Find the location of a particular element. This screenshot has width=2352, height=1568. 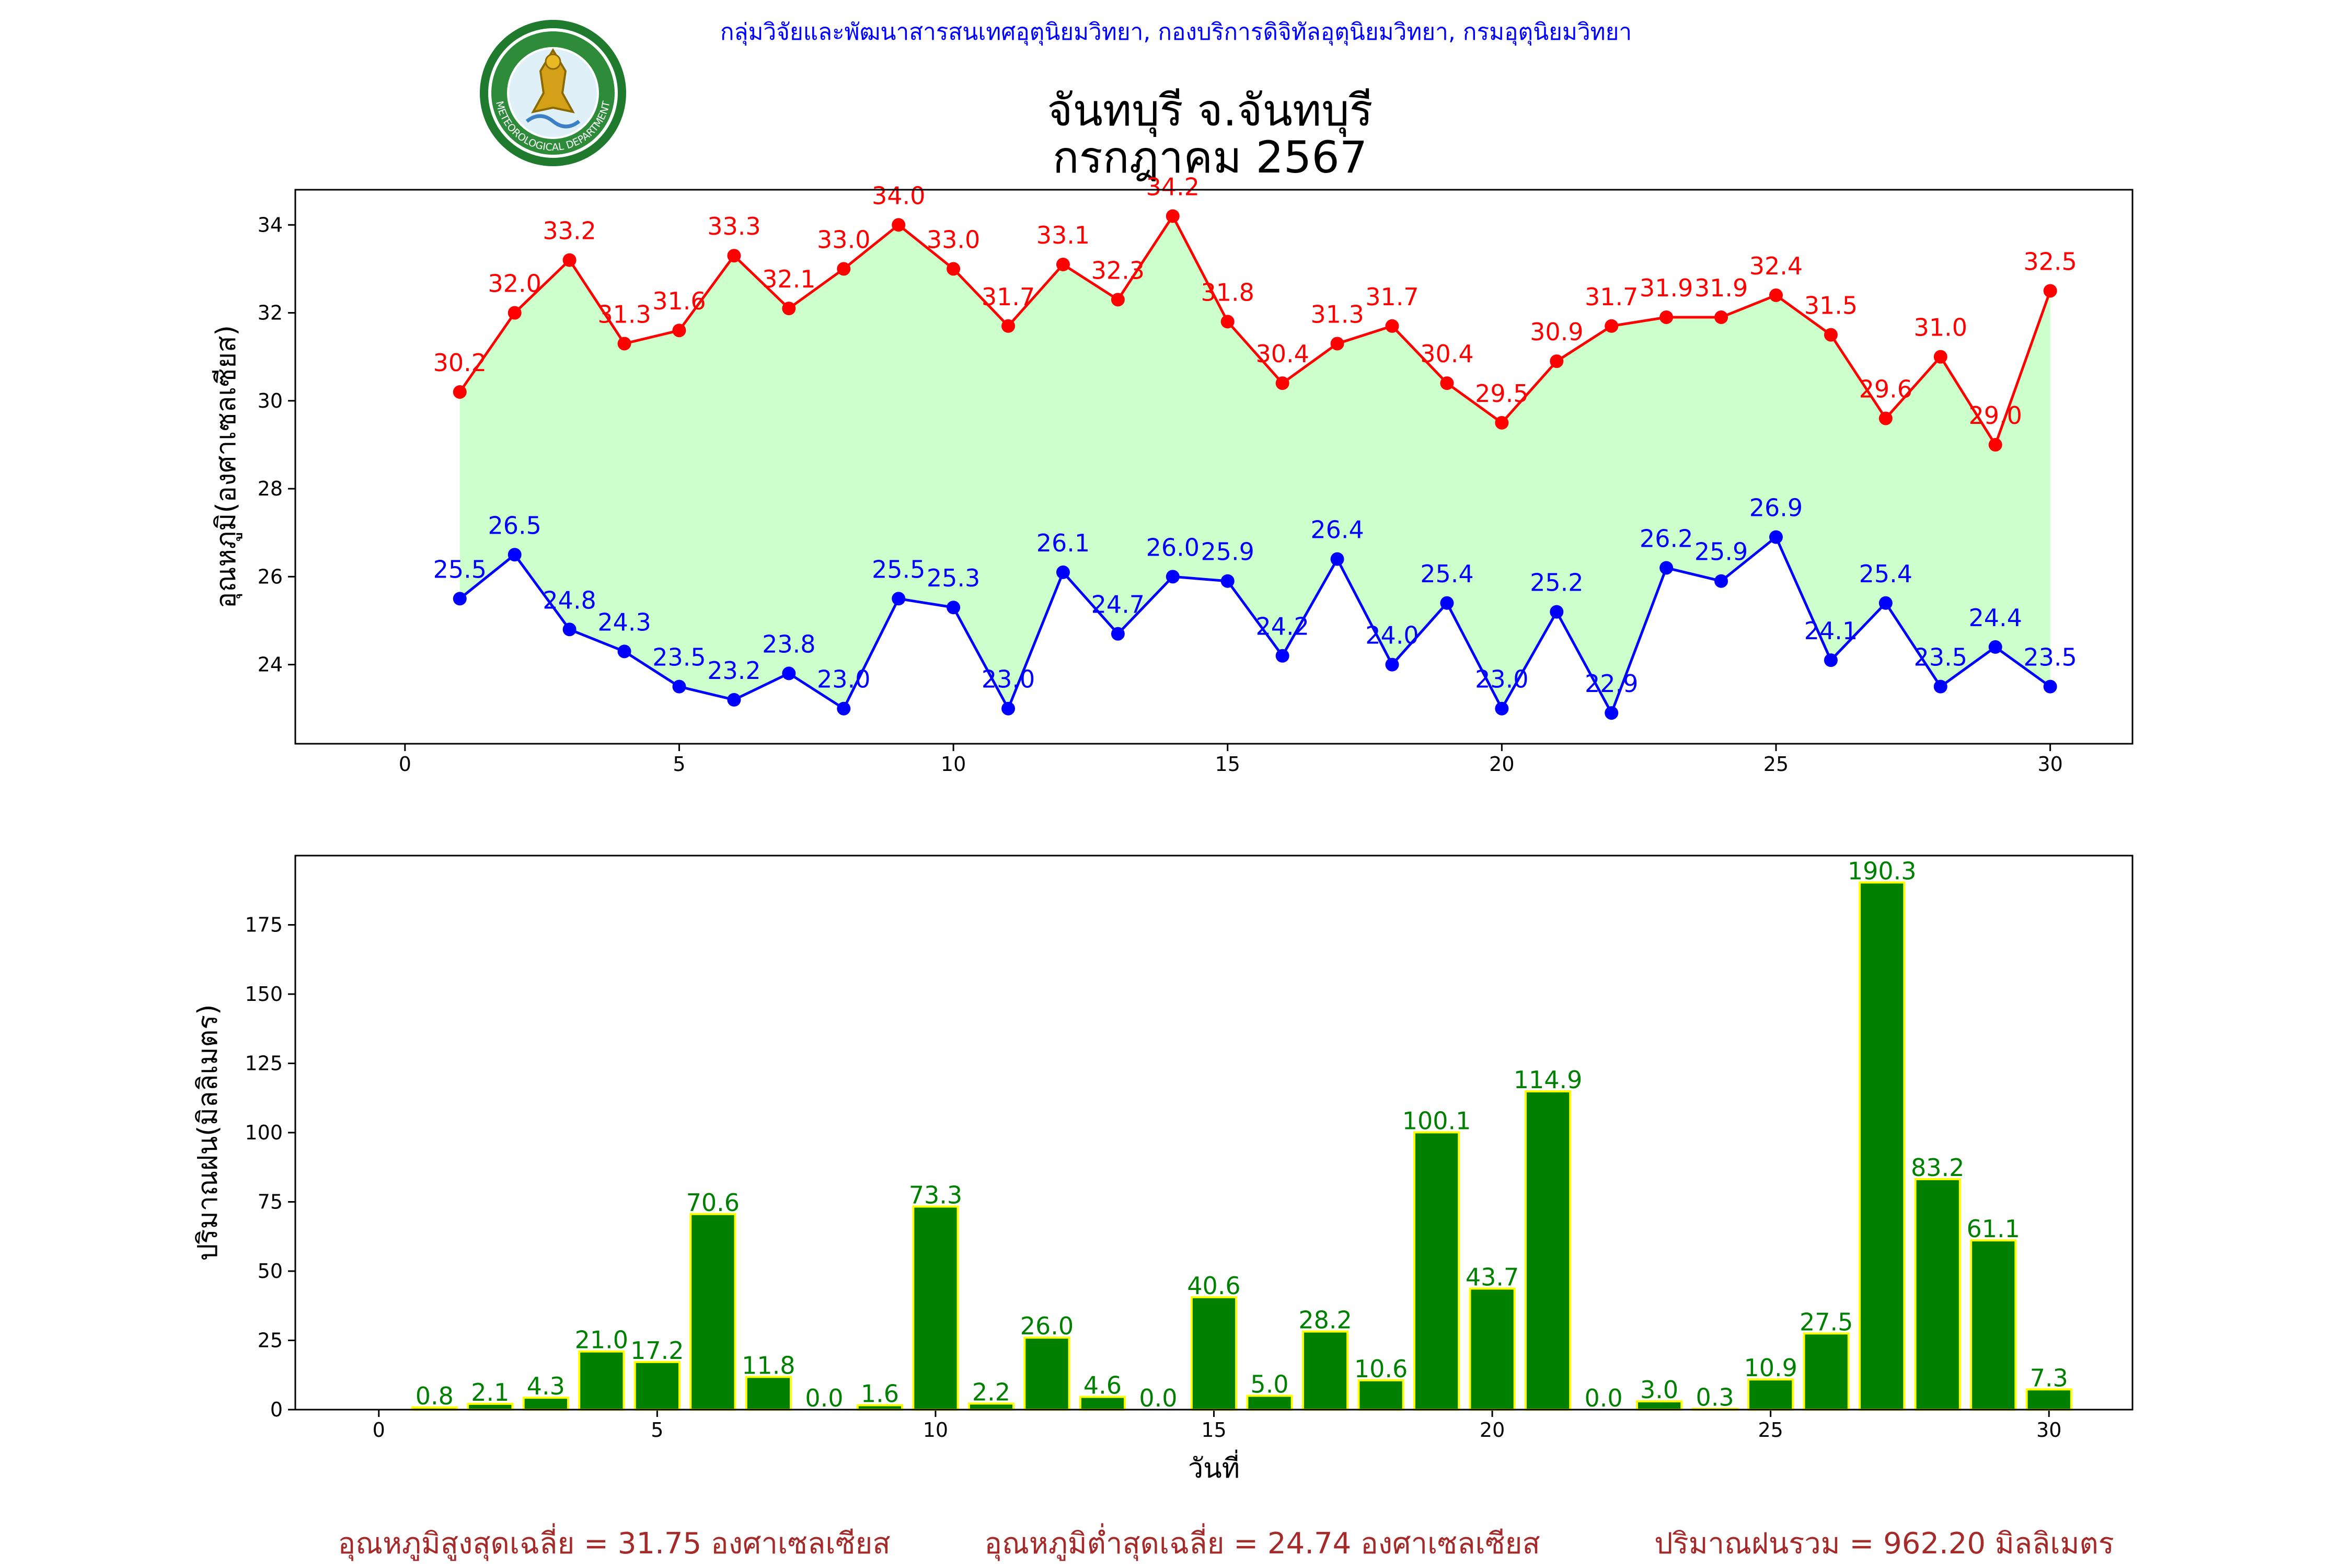

temperature-x-tick-label: 10 is located at coordinates (953, 764).